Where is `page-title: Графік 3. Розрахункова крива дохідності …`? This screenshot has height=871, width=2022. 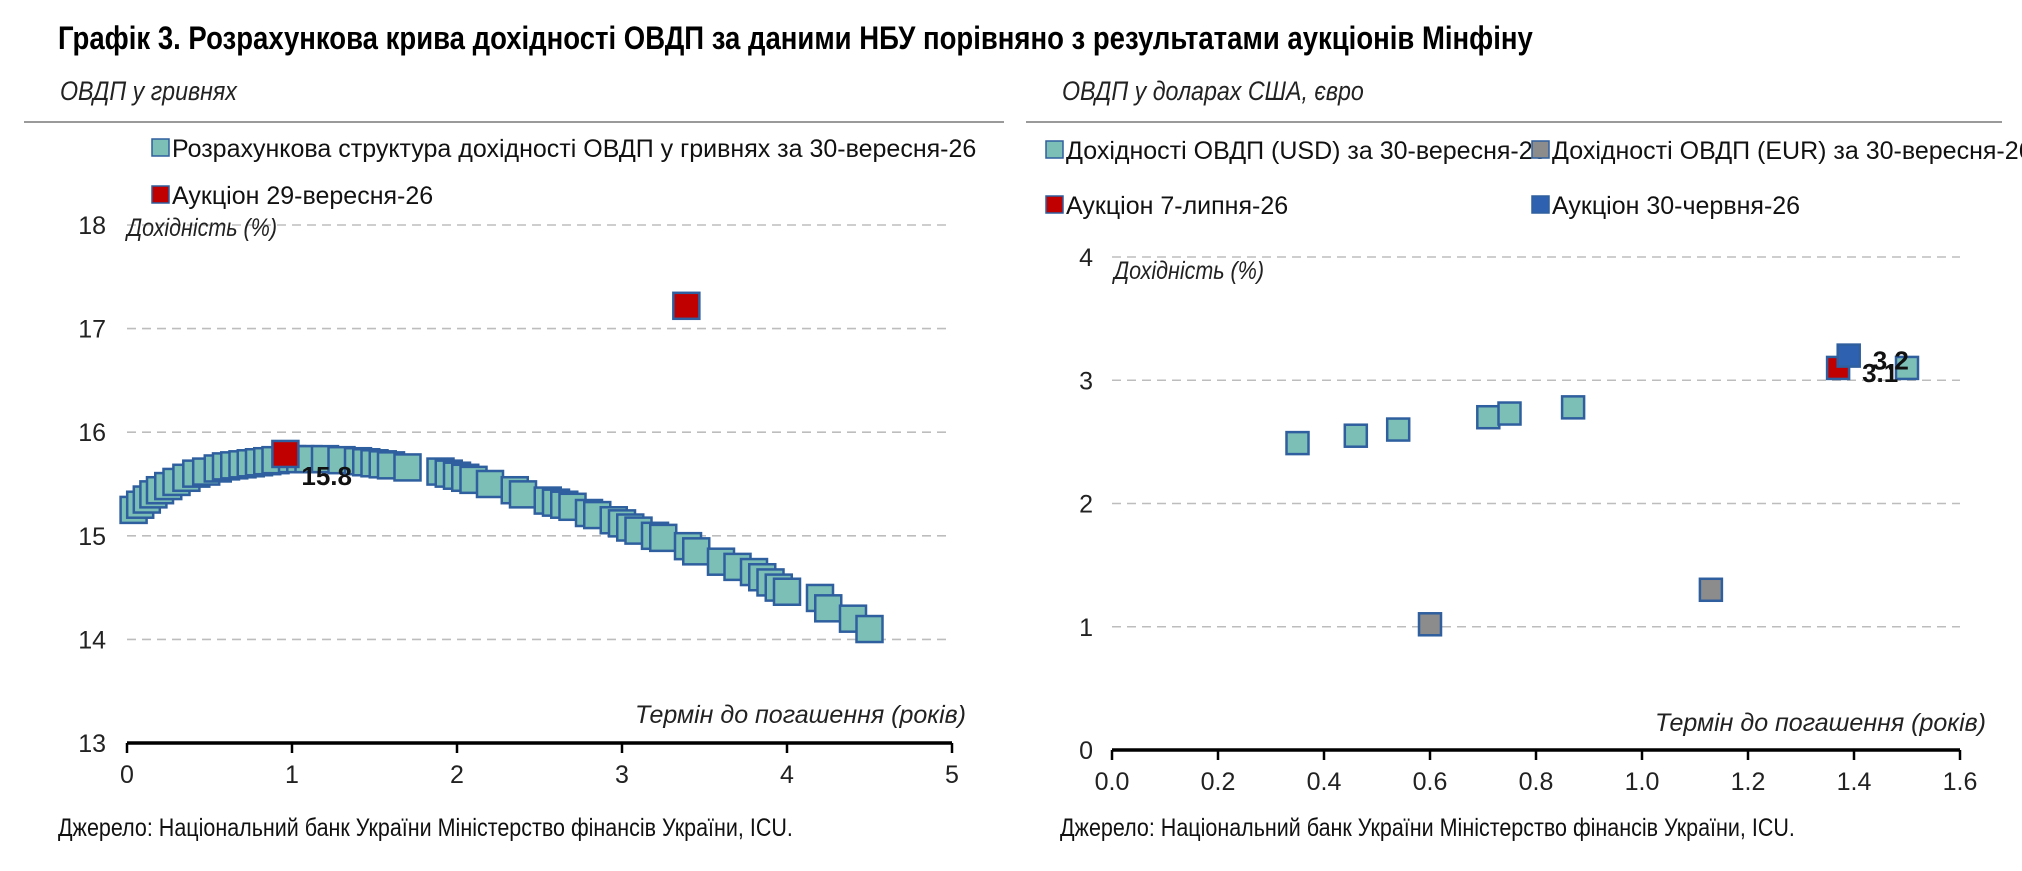 page-title: Графік 3. Розрахункова крива дохідності … is located at coordinates (795, 38).